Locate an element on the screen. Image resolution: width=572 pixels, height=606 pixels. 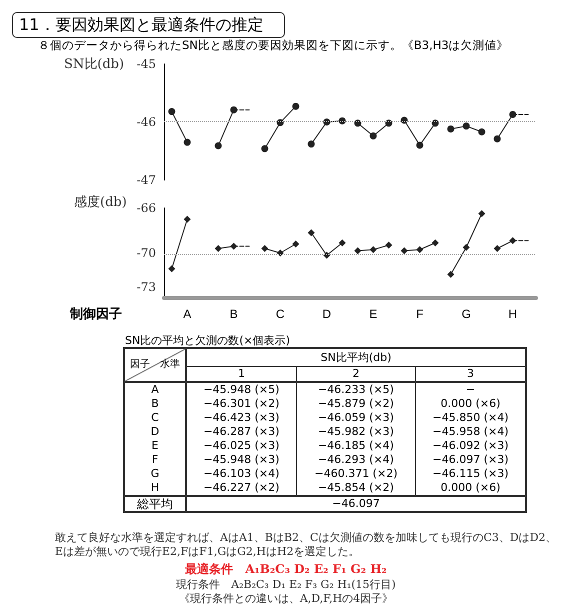
x-tick-label: G is located at coordinates (466, 314).